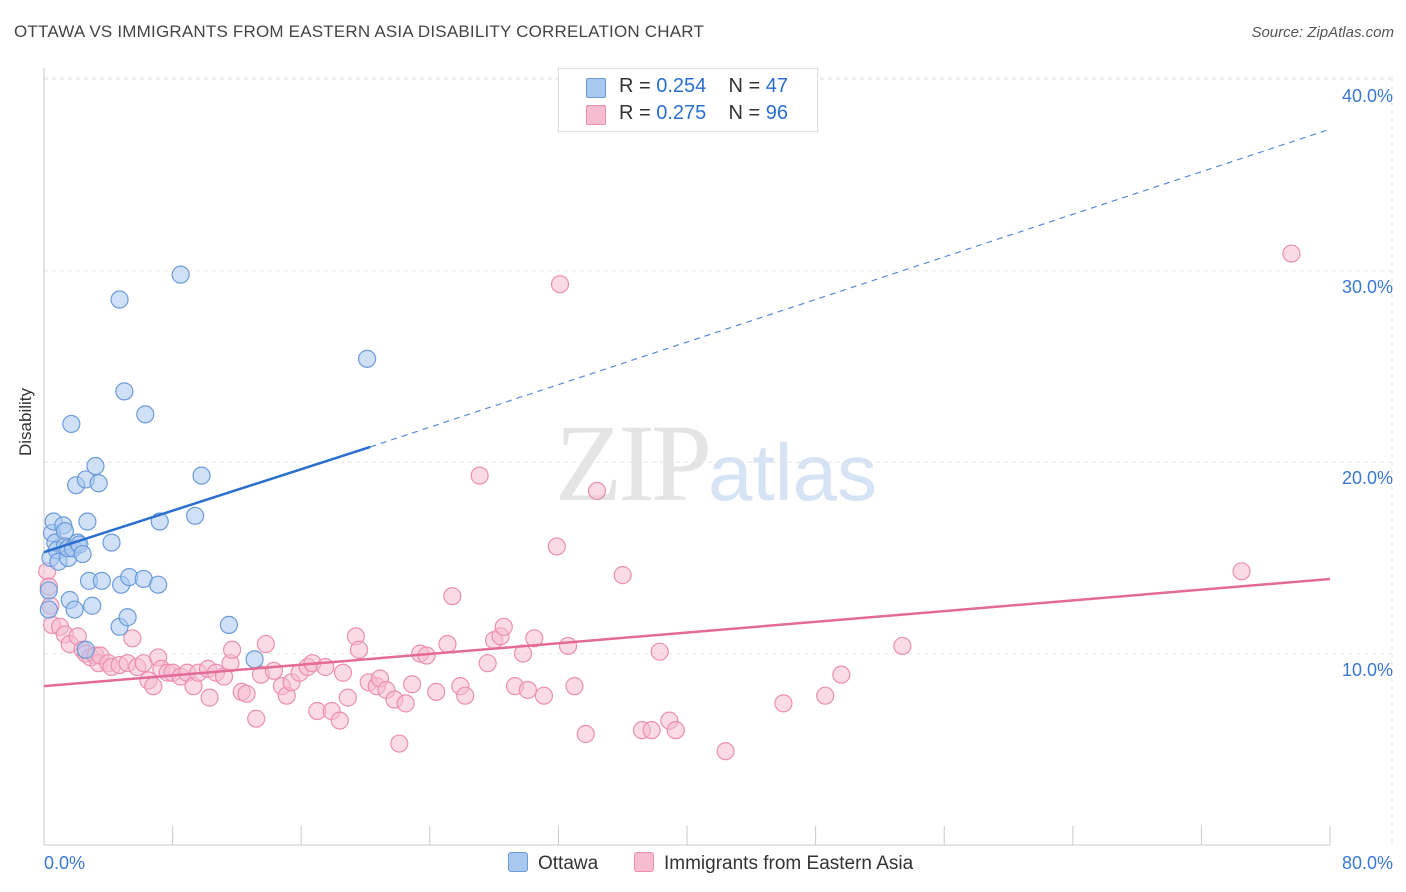 This screenshot has width=1406, height=892. Describe the element at coordinates (777, 113) in the screenshot. I see `legend-n-value: 96` at that location.